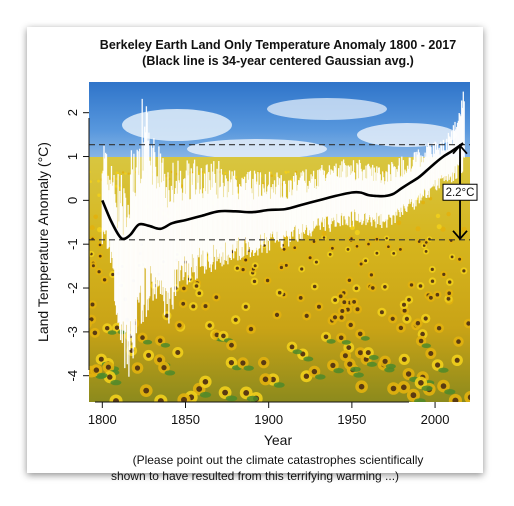 The width and height of the screenshot is (514, 506). Describe the element at coordinates (43, 242) in the screenshot. I see `y-axis-label: Land Temperature Anomaly (°C)` at that location.